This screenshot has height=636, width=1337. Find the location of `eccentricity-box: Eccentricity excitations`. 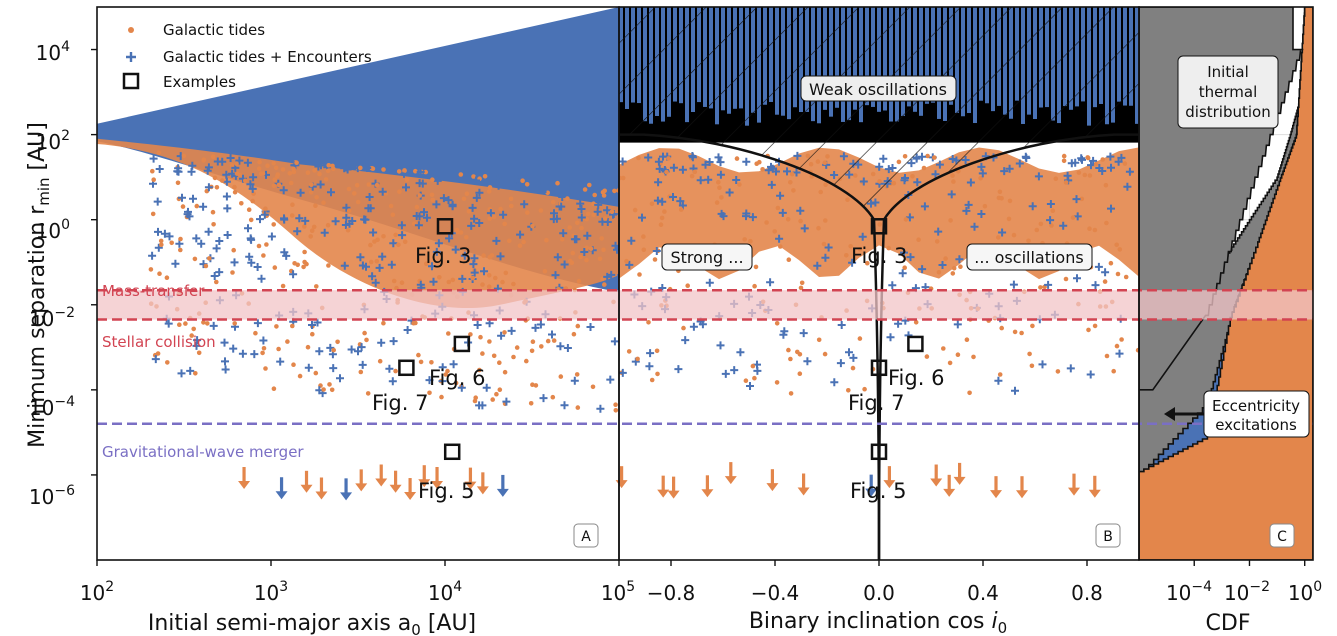

eccentricity-box: Eccentricity excitations is located at coordinates (1237, 414).